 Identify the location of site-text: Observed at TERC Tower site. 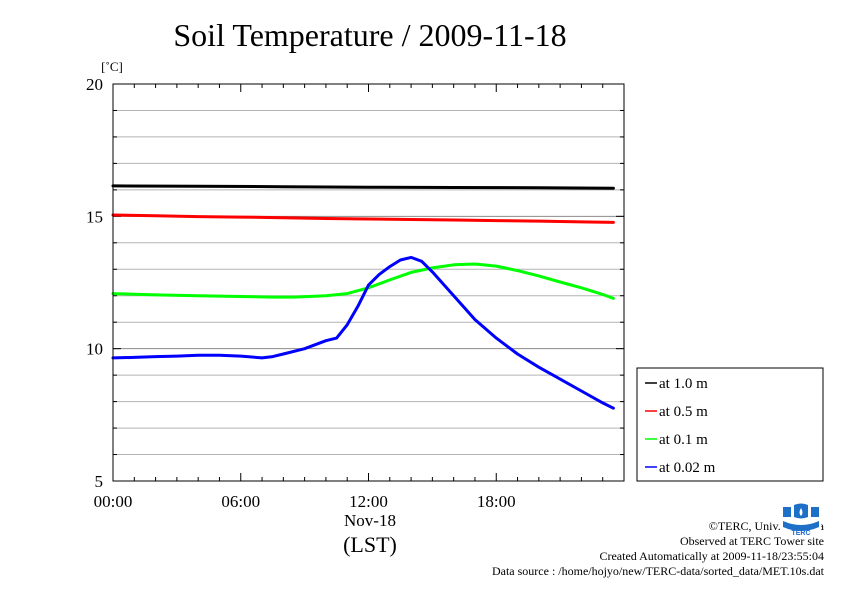
(751, 541).